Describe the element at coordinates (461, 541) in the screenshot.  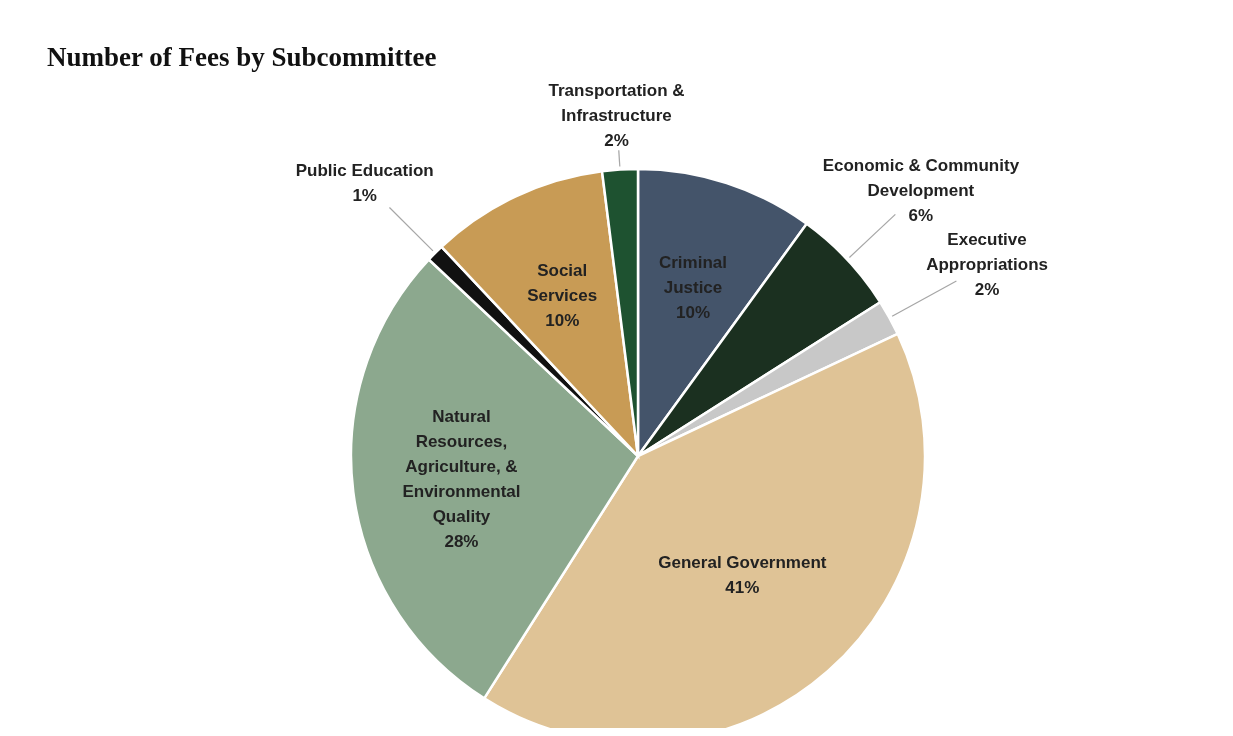
I see `data-label: 28%` at that location.